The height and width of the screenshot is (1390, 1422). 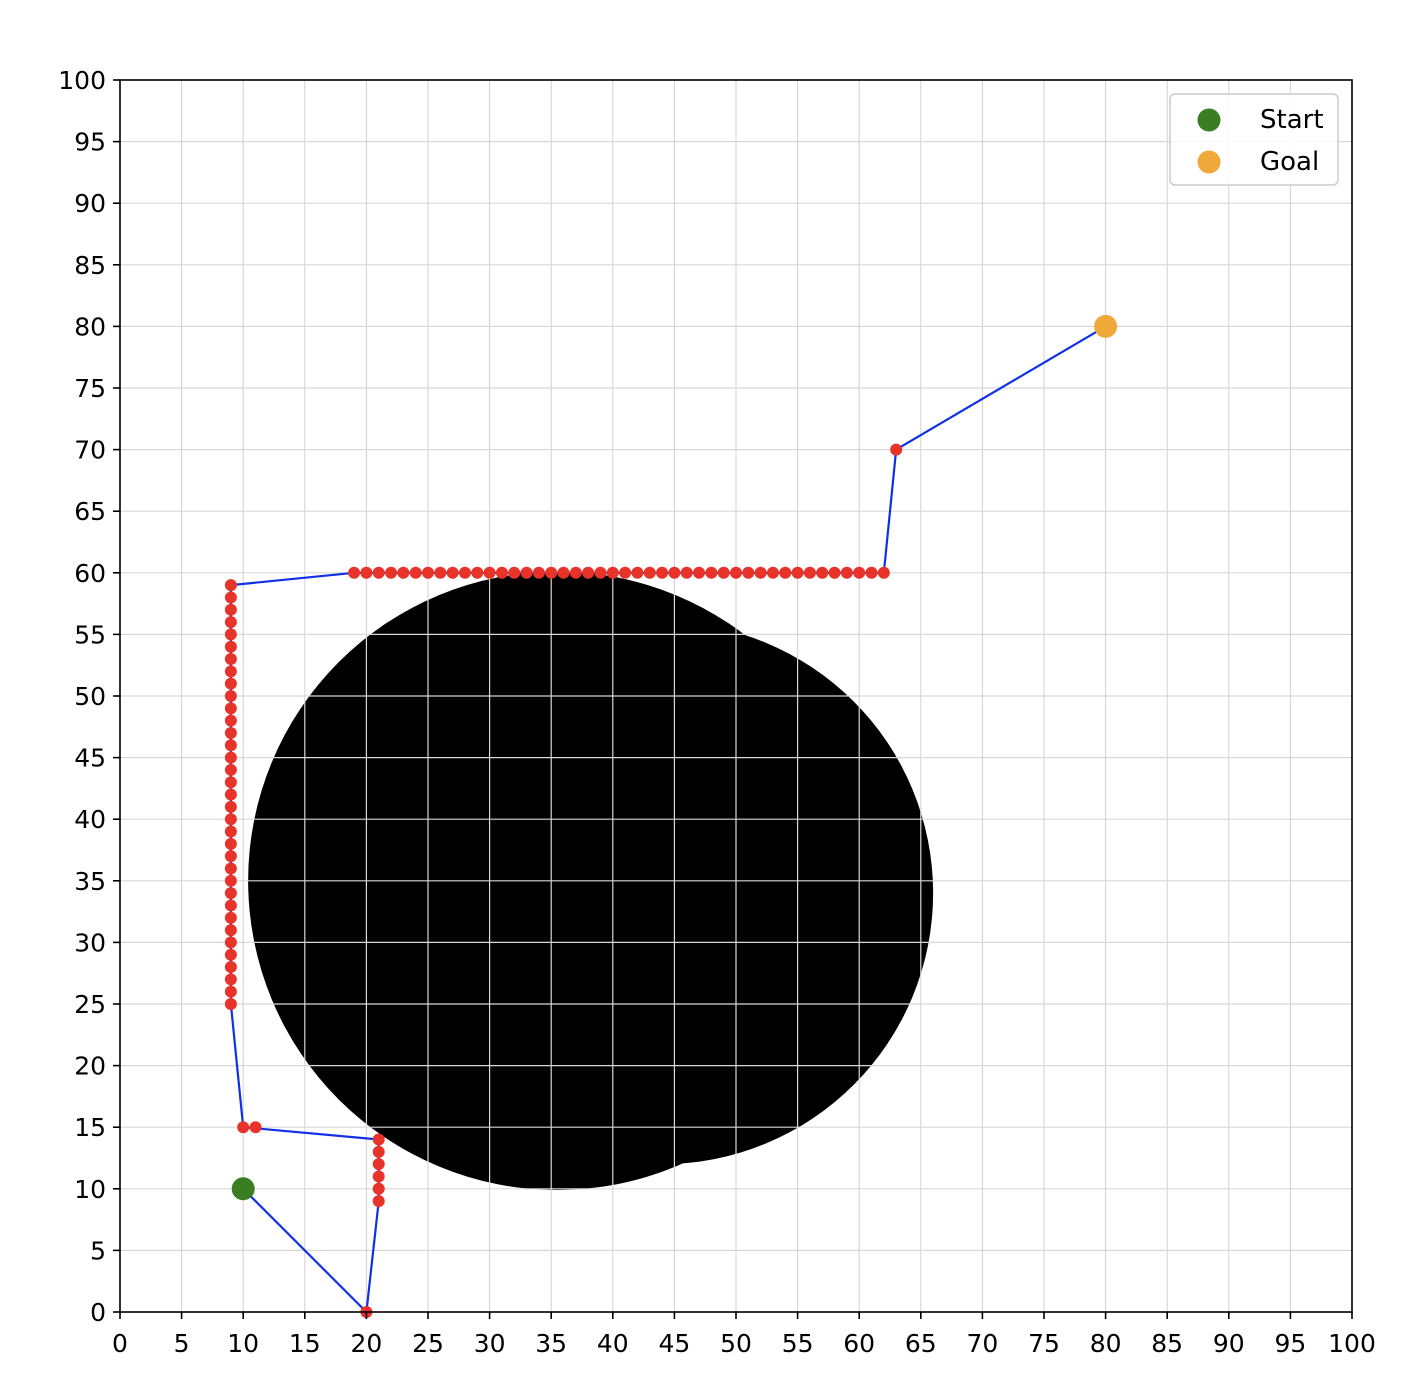 What do you see at coordinates (1106, 1343) in the screenshot?
I see `x-tick-label-80: 80` at bounding box center [1106, 1343].